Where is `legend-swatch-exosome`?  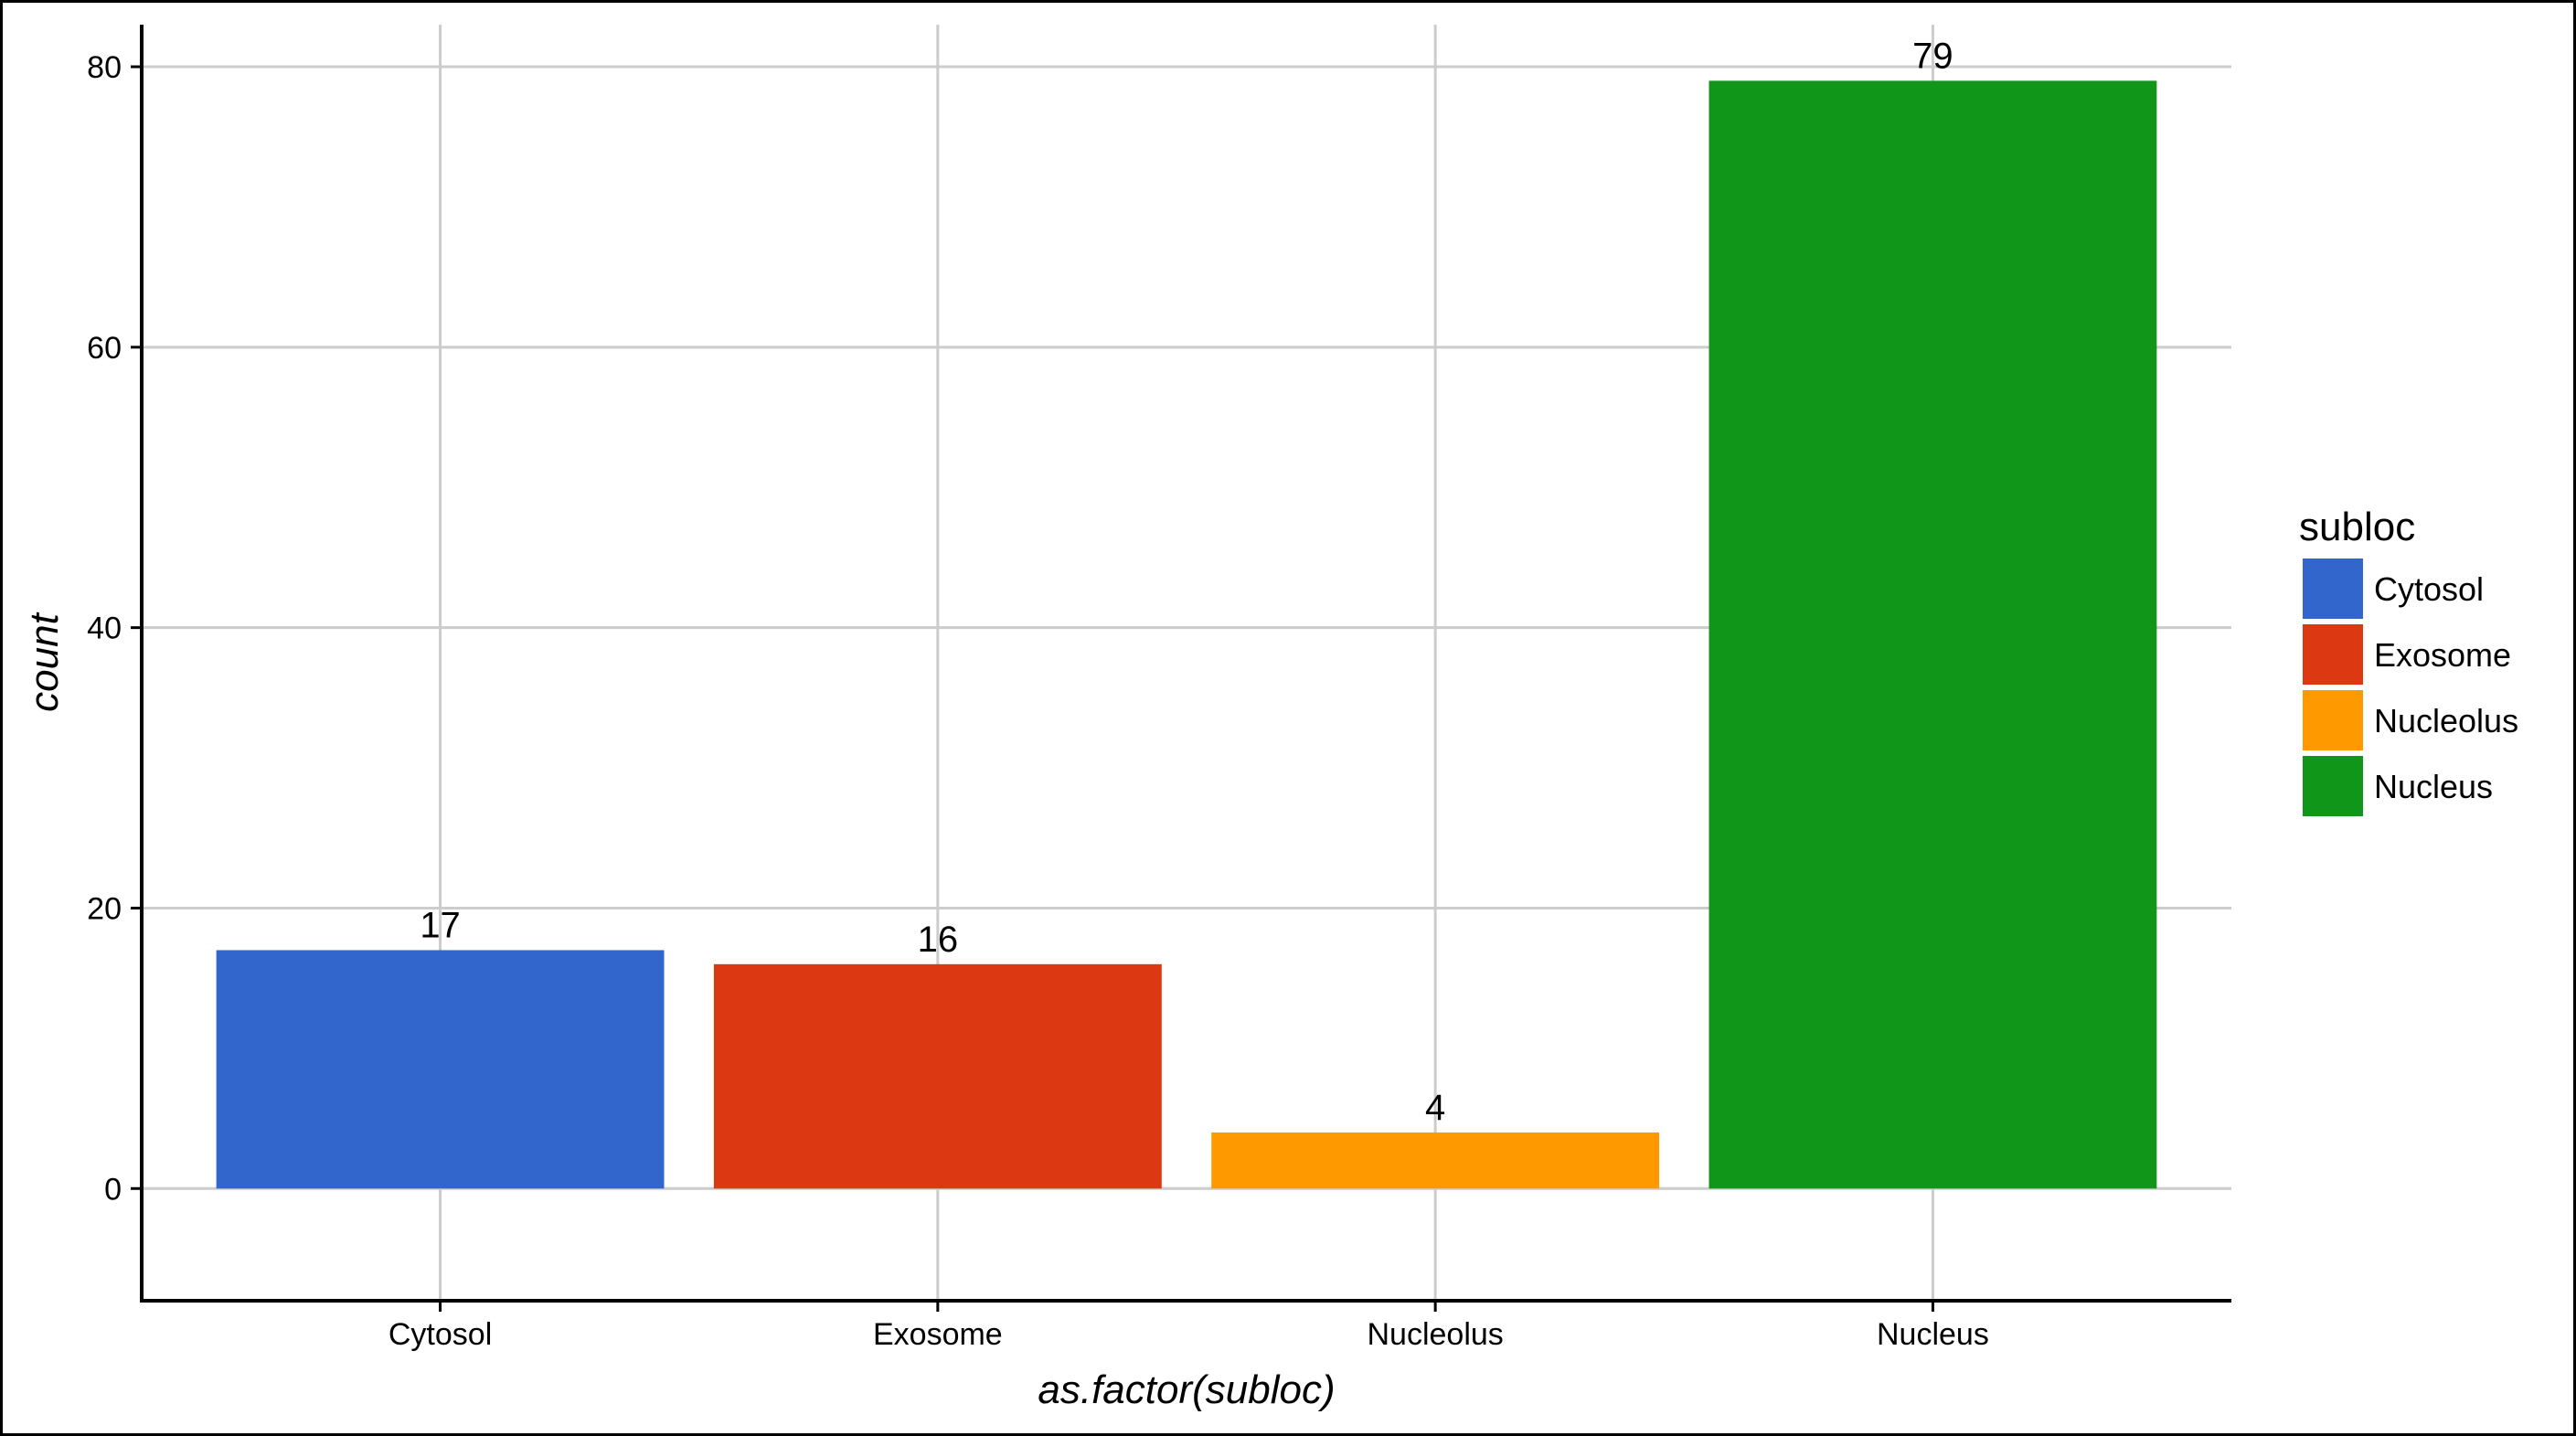 legend-swatch-exosome is located at coordinates (2333, 654).